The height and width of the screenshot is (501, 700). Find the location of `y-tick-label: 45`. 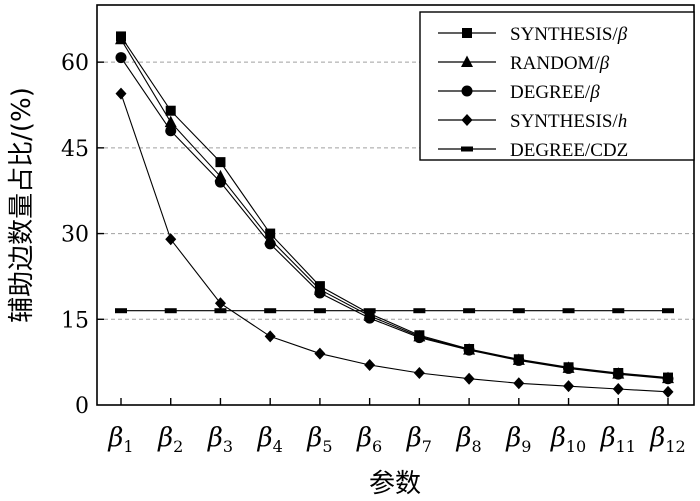

y-tick-label: 45 is located at coordinates (75, 149).